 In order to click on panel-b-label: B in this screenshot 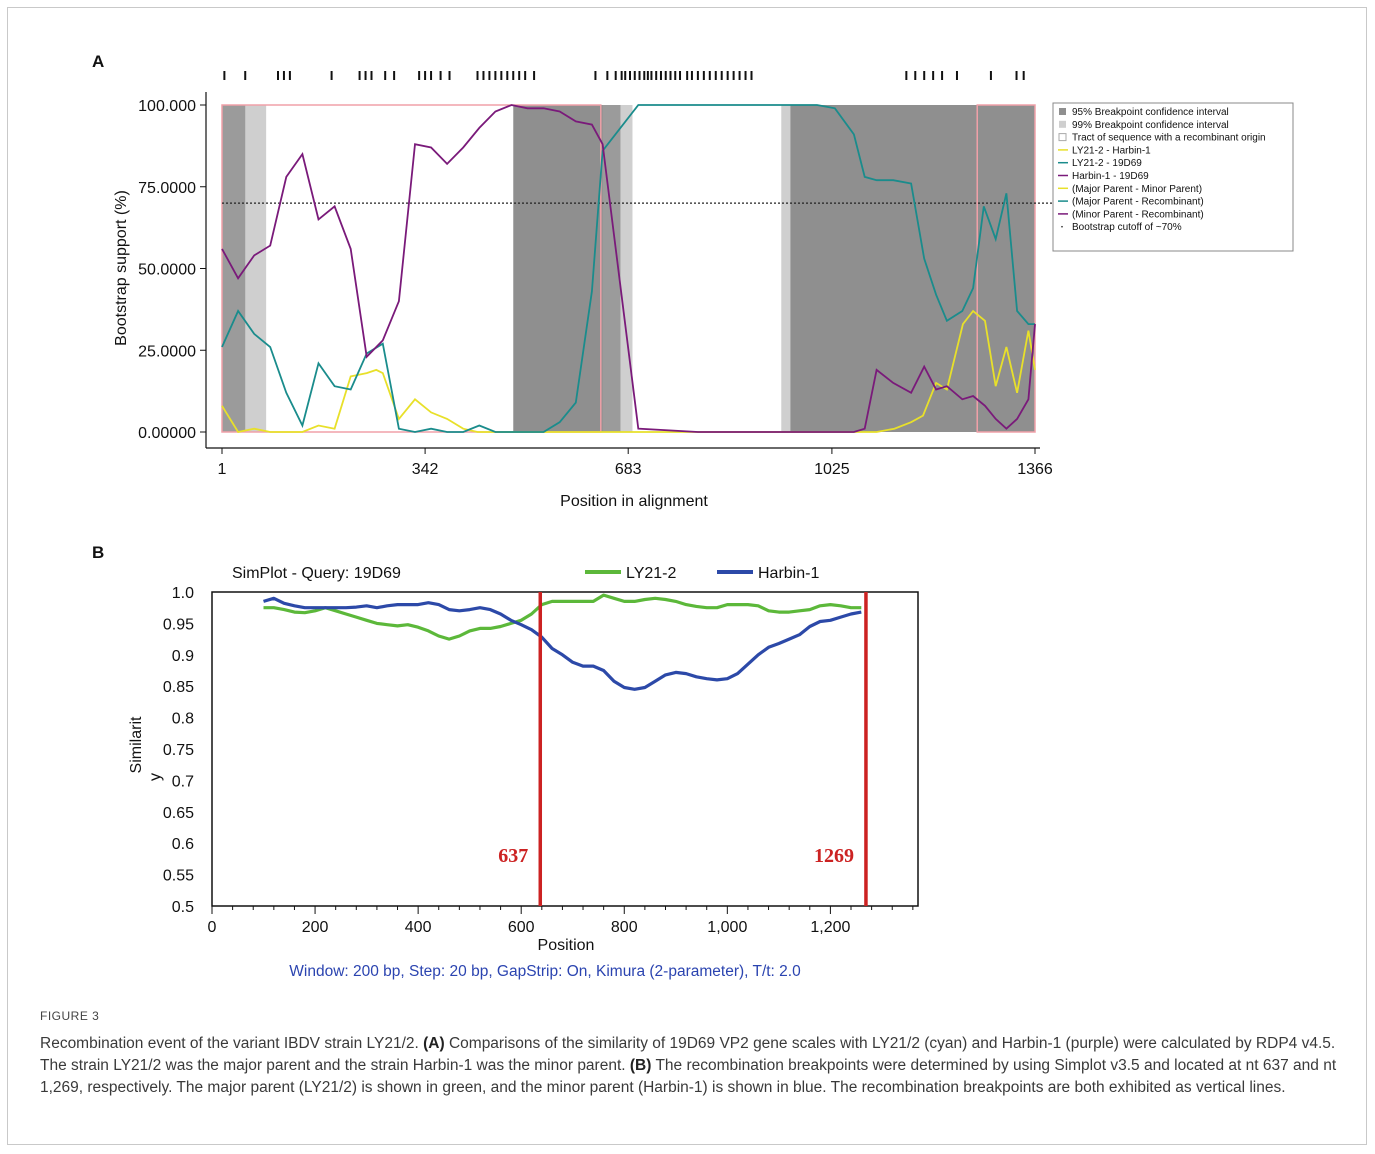, I will do `click(98, 552)`.